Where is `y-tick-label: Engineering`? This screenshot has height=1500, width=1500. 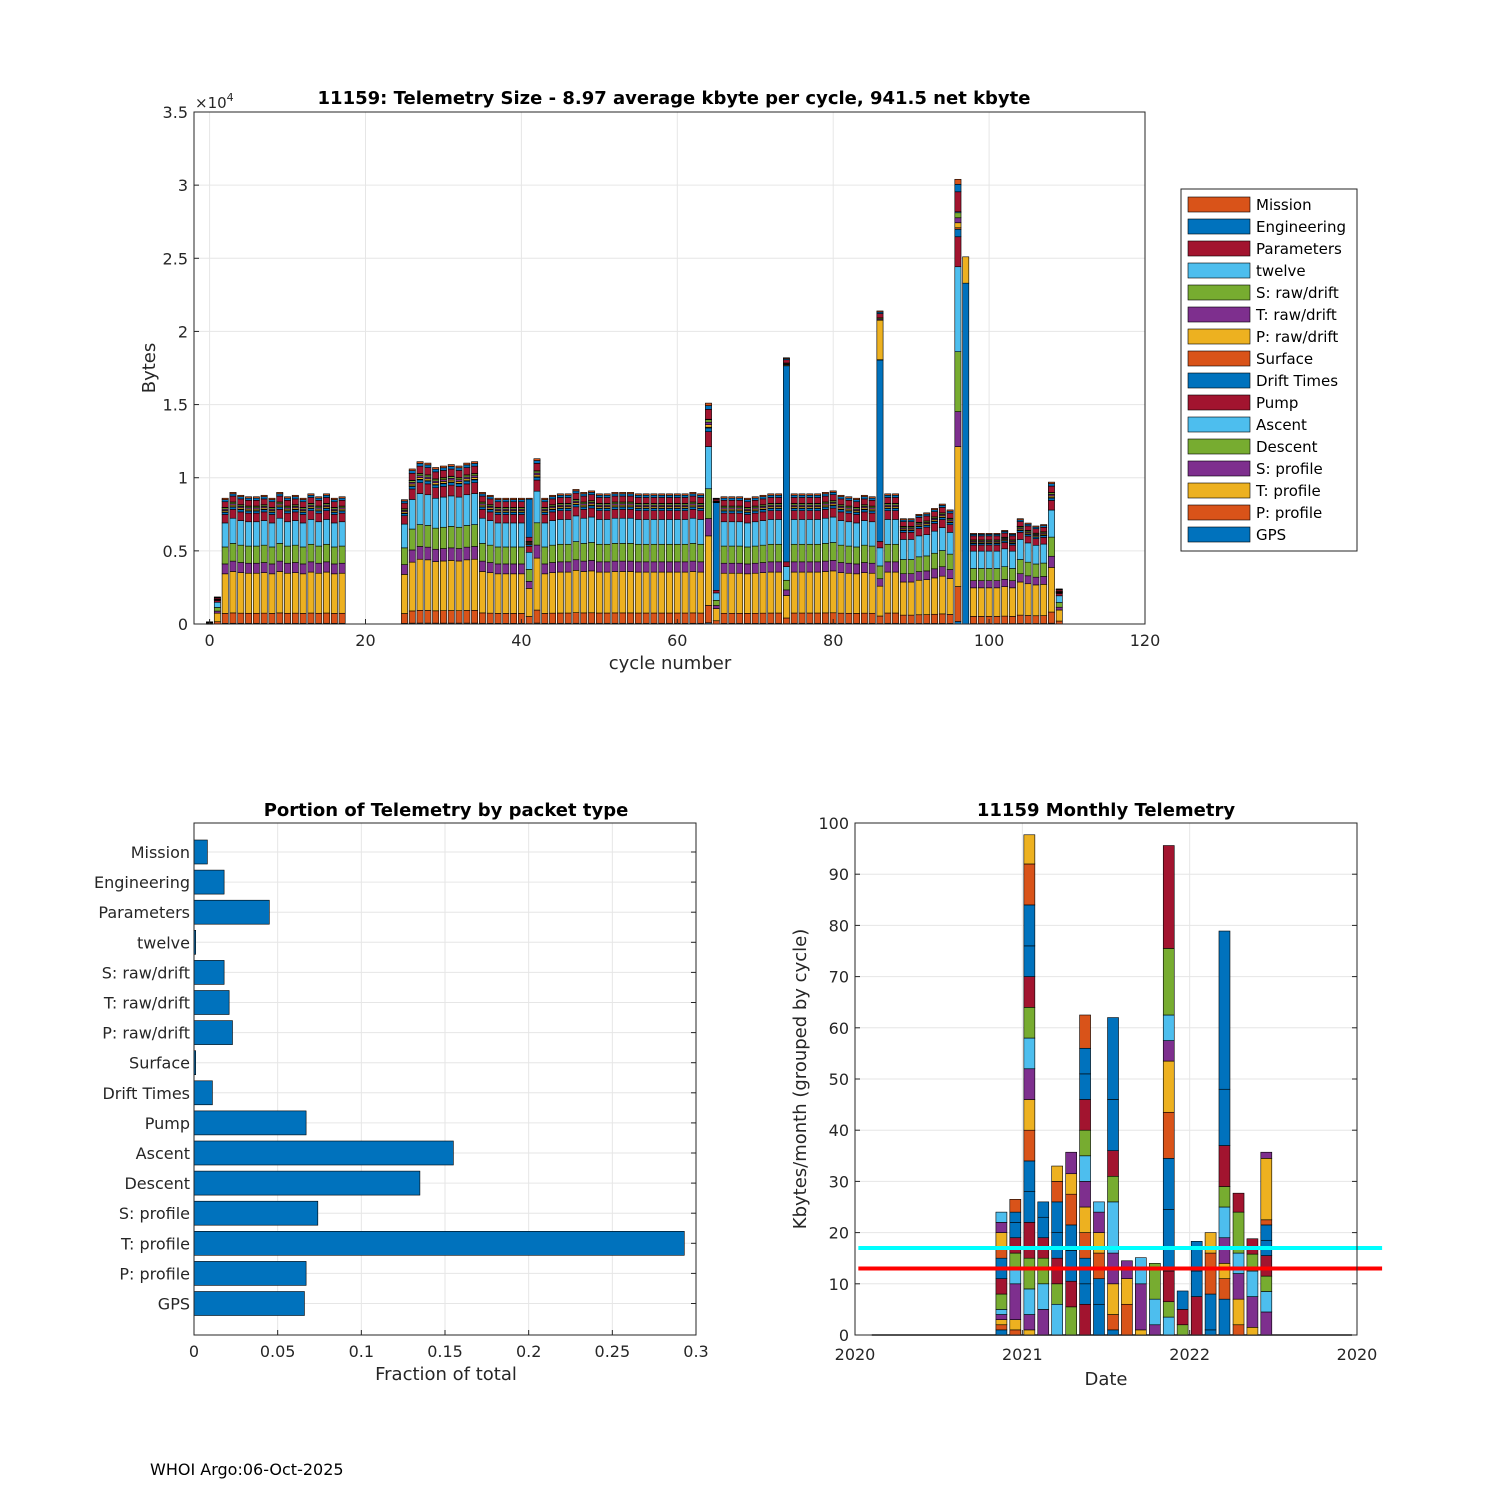
y-tick-label: Engineering is located at coordinates (142, 882).